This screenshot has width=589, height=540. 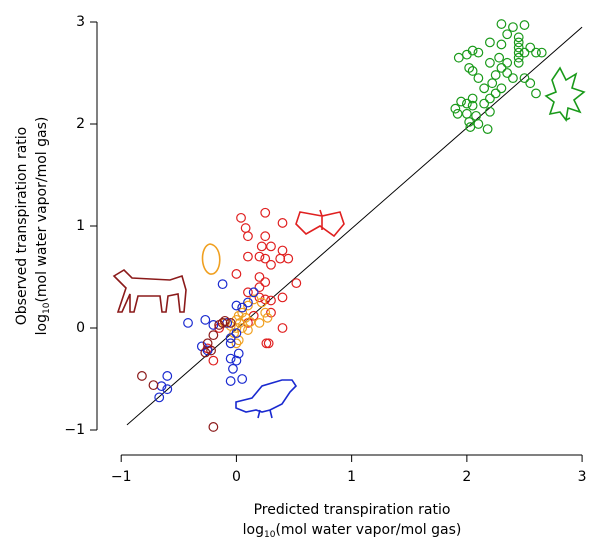 I want to click on x-tick-label: 3, so click(x=582, y=477).